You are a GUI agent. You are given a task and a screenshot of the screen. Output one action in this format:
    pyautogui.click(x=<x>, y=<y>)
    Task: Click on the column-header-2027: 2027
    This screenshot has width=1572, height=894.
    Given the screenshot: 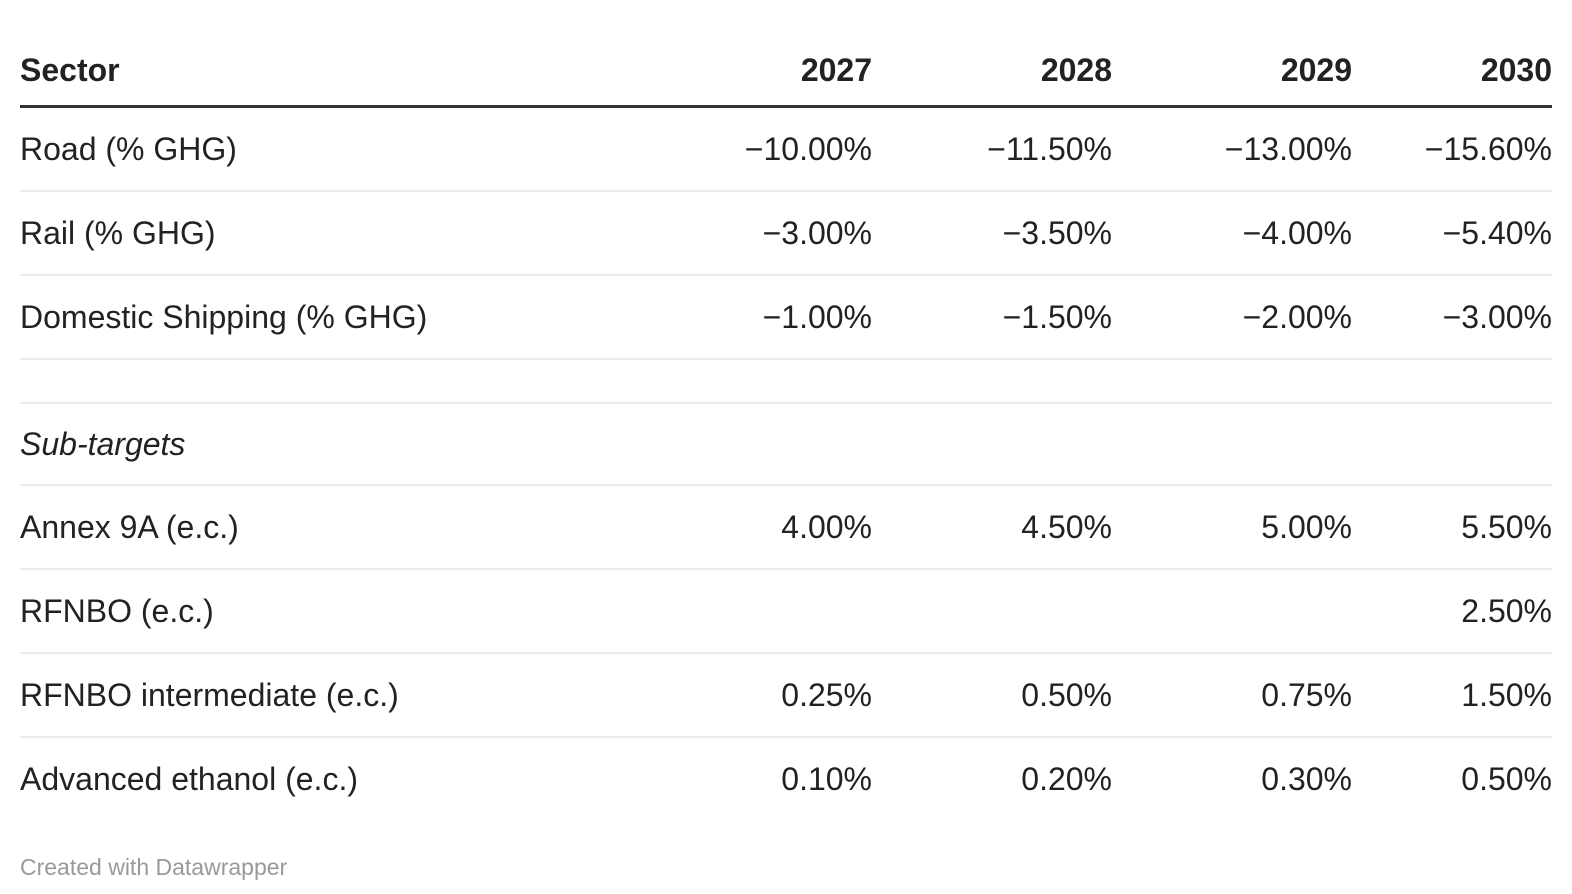 What is the action you would take?
    pyautogui.click(x=752, y=74)
    